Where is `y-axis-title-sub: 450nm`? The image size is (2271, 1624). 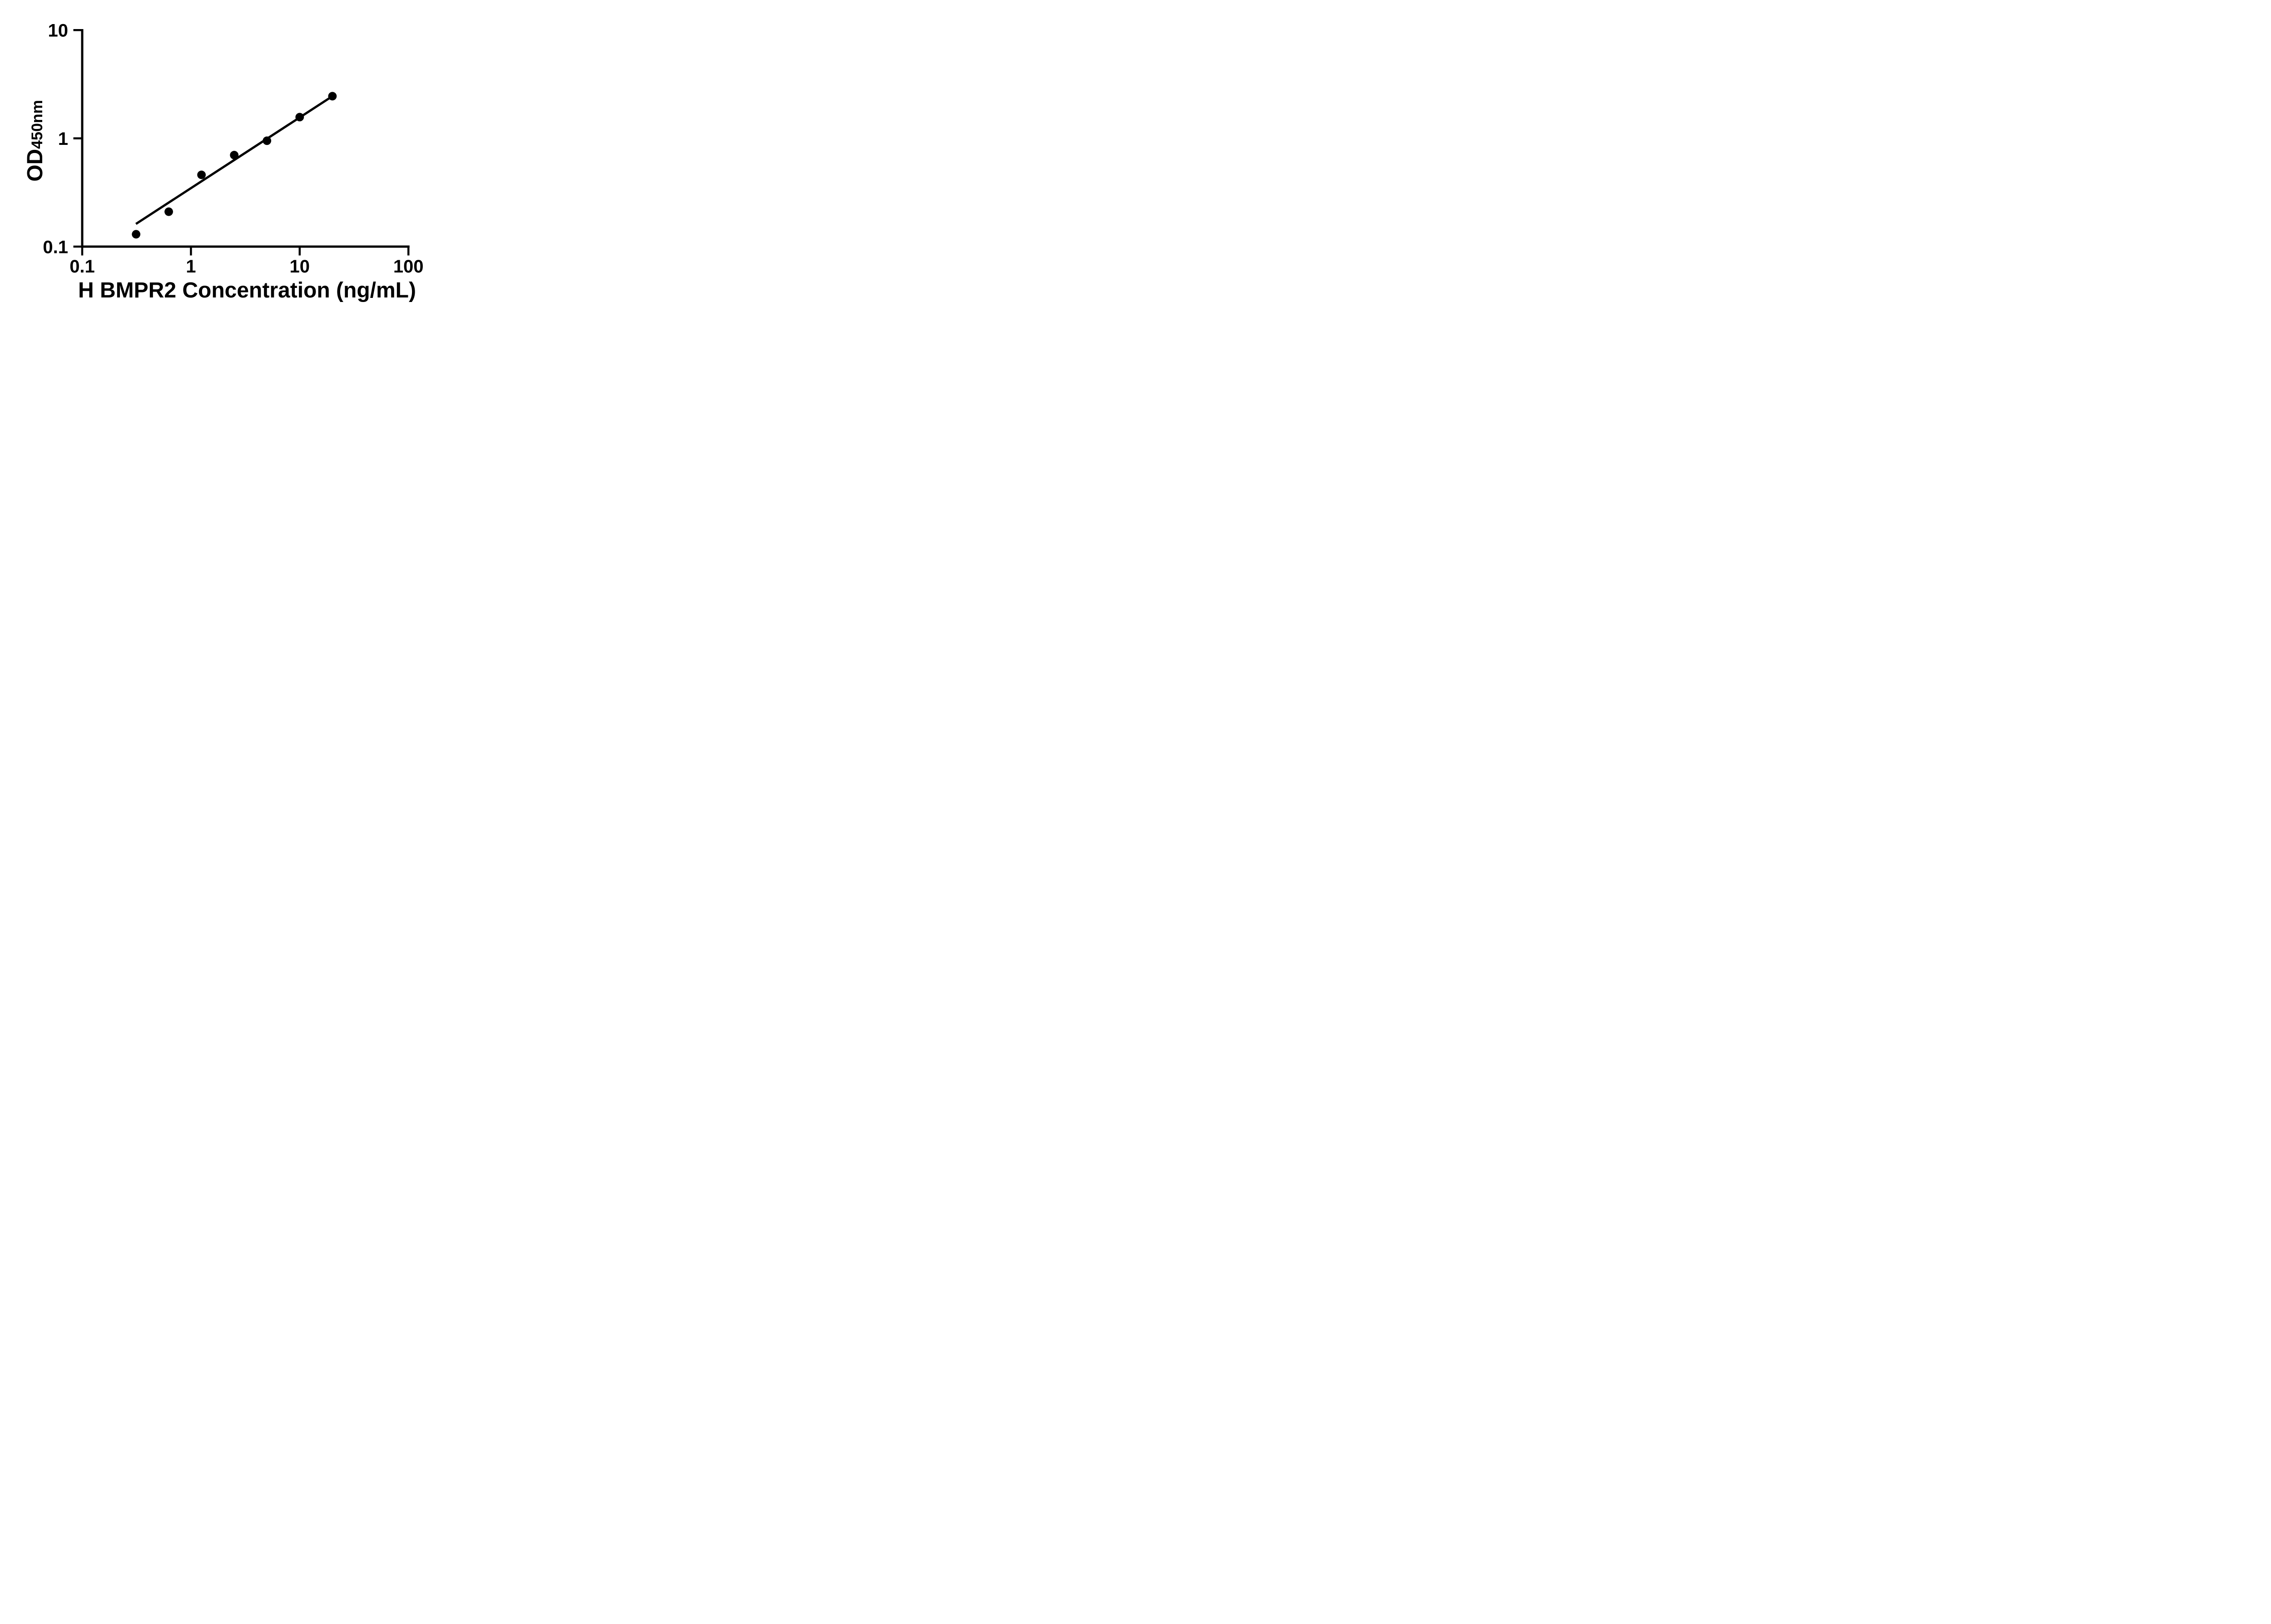 y-axis-title-sub: 450nm is located at coordinates (37, 124).